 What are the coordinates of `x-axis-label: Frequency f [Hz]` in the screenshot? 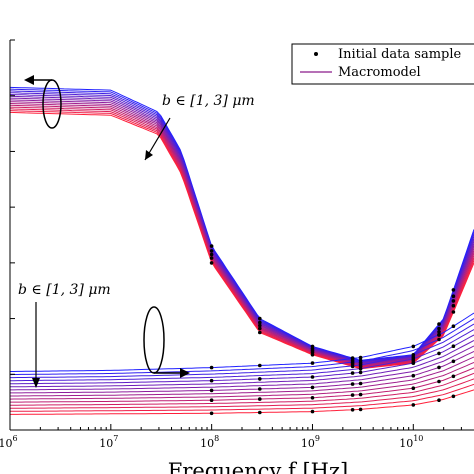 It's located at (258, 466).